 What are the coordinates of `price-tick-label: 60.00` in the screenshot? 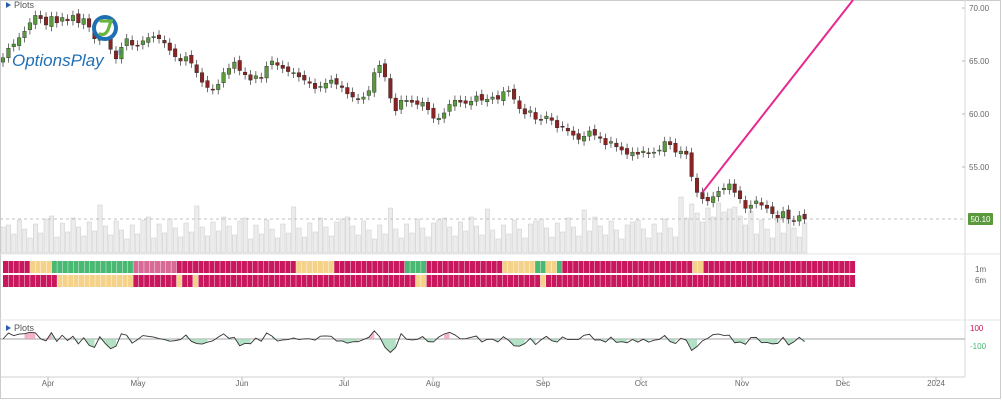 It's located at (979, 114).